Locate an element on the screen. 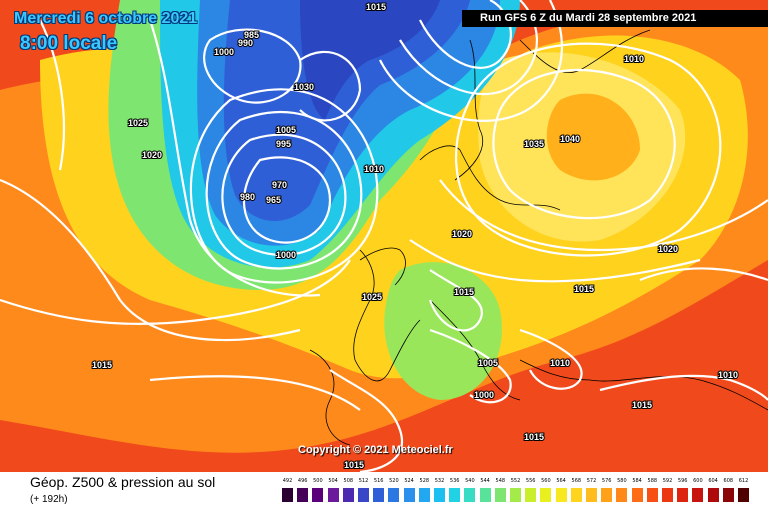 This screenshot has height=512, width=768. run-info-banner: Run GFS 6 Z du Mardi 28 septembre 2021 is located at coordinates (615, 18).